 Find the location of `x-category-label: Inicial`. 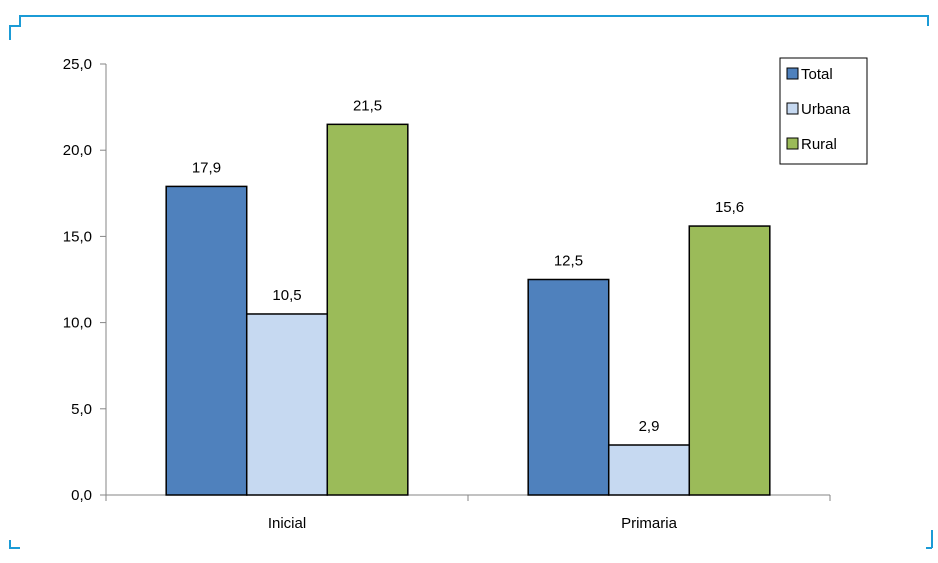

x-category-label: Inicial is located at coordinates (287, 523).